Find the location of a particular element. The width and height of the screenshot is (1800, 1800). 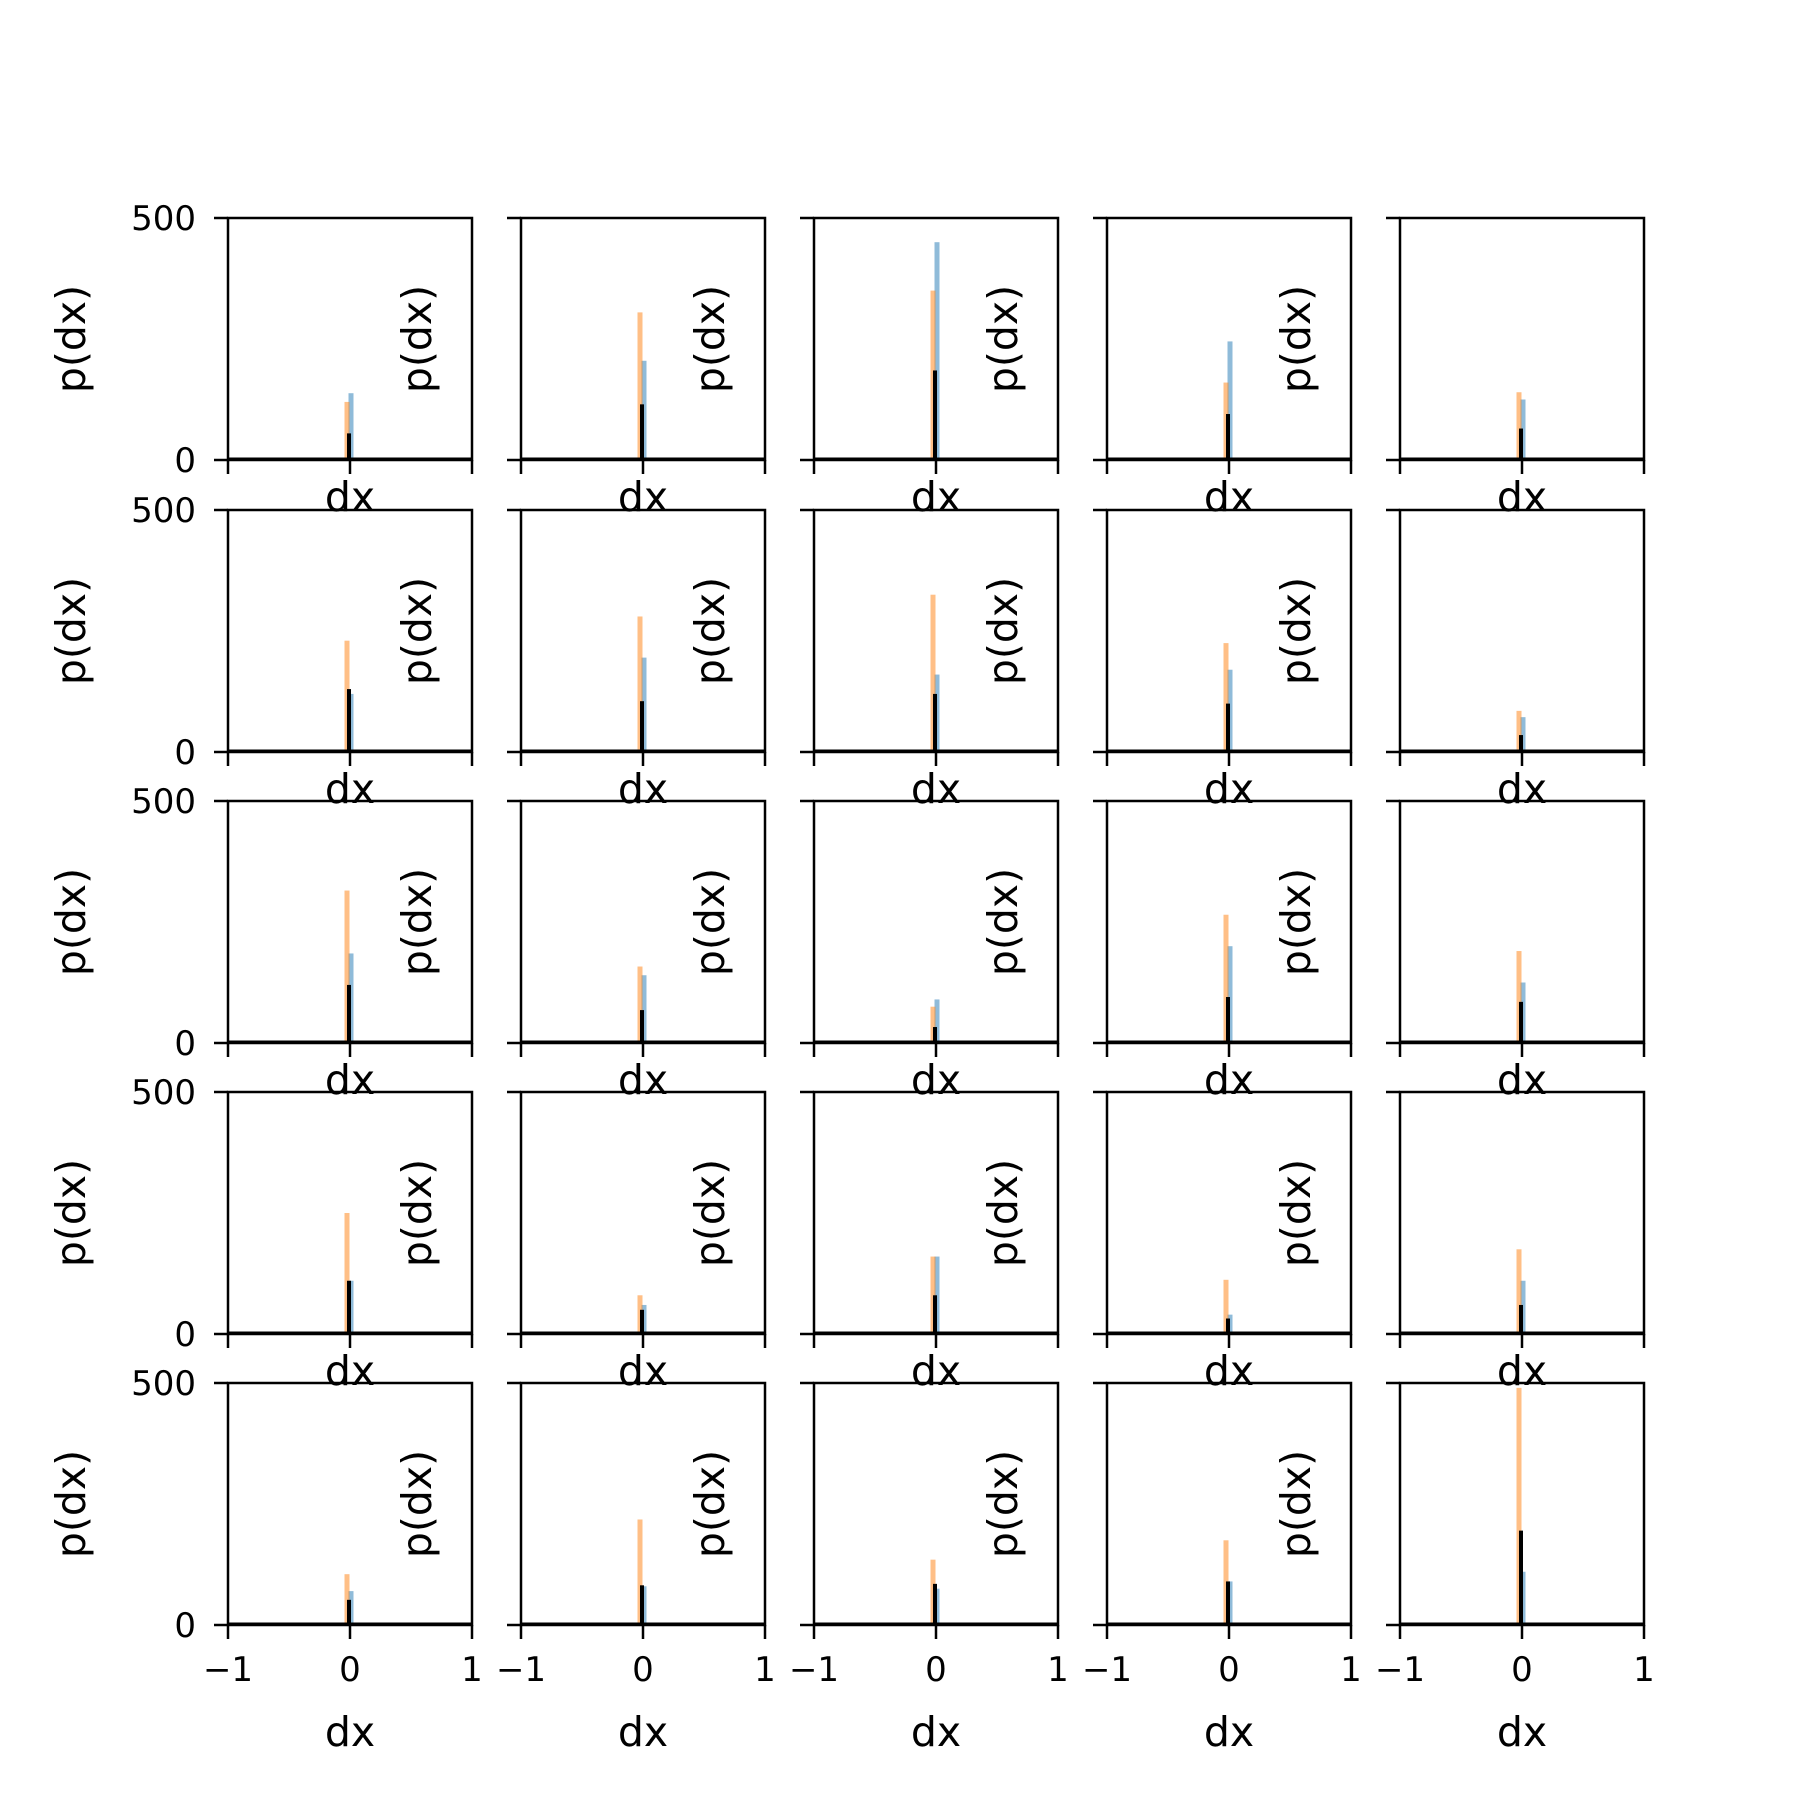

subplot-r2-c5: dx p(dx) is located at coordinates (1459, 660).